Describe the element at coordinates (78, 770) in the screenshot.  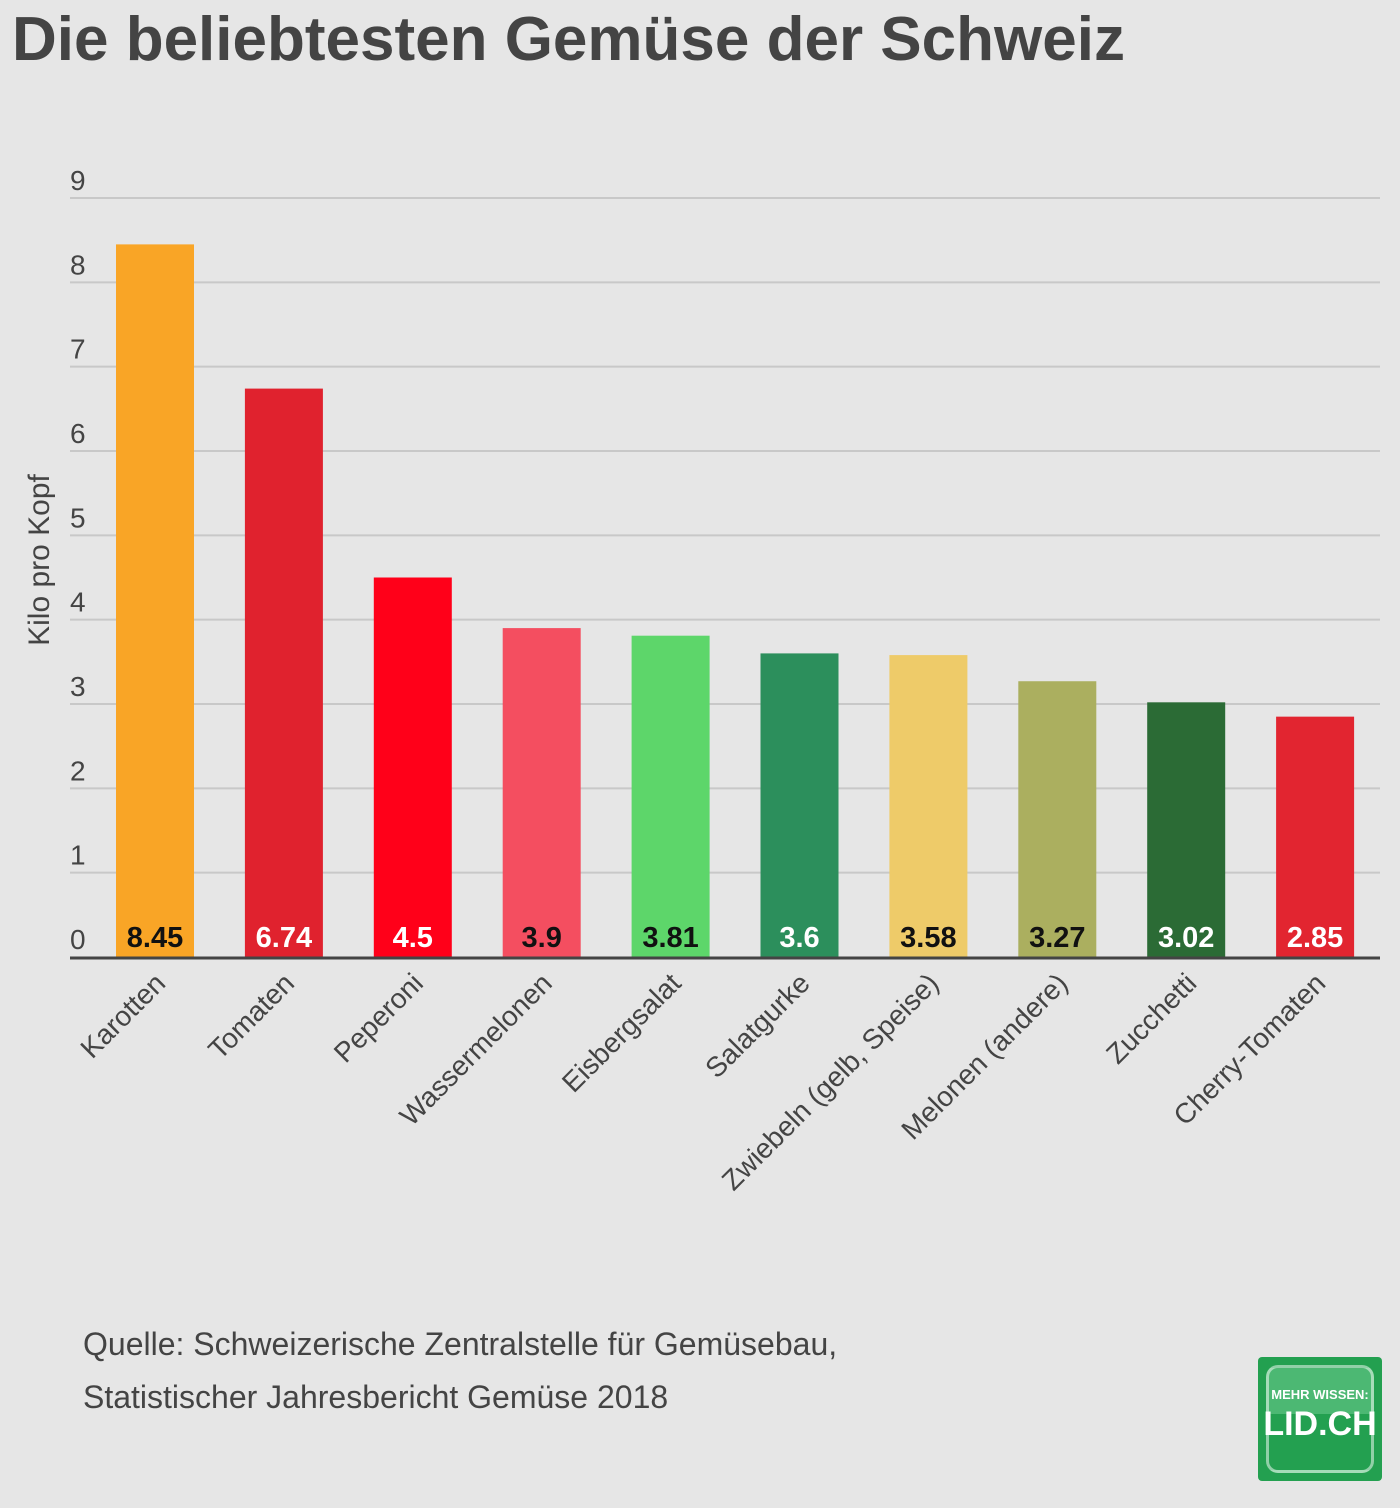
I see `y-tick-label: 2` at that location.